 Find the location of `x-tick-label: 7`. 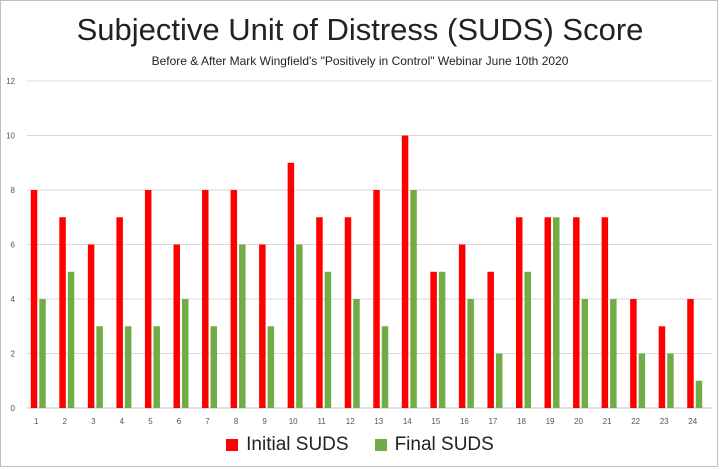

x-tick-label: 7 is located at coordinates (207, 421).